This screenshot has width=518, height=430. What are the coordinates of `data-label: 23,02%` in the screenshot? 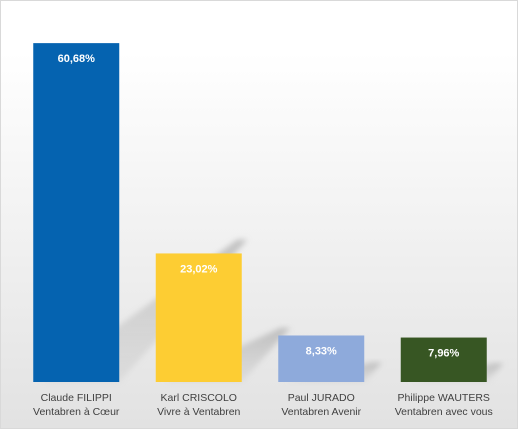 It's located at (199, 269).